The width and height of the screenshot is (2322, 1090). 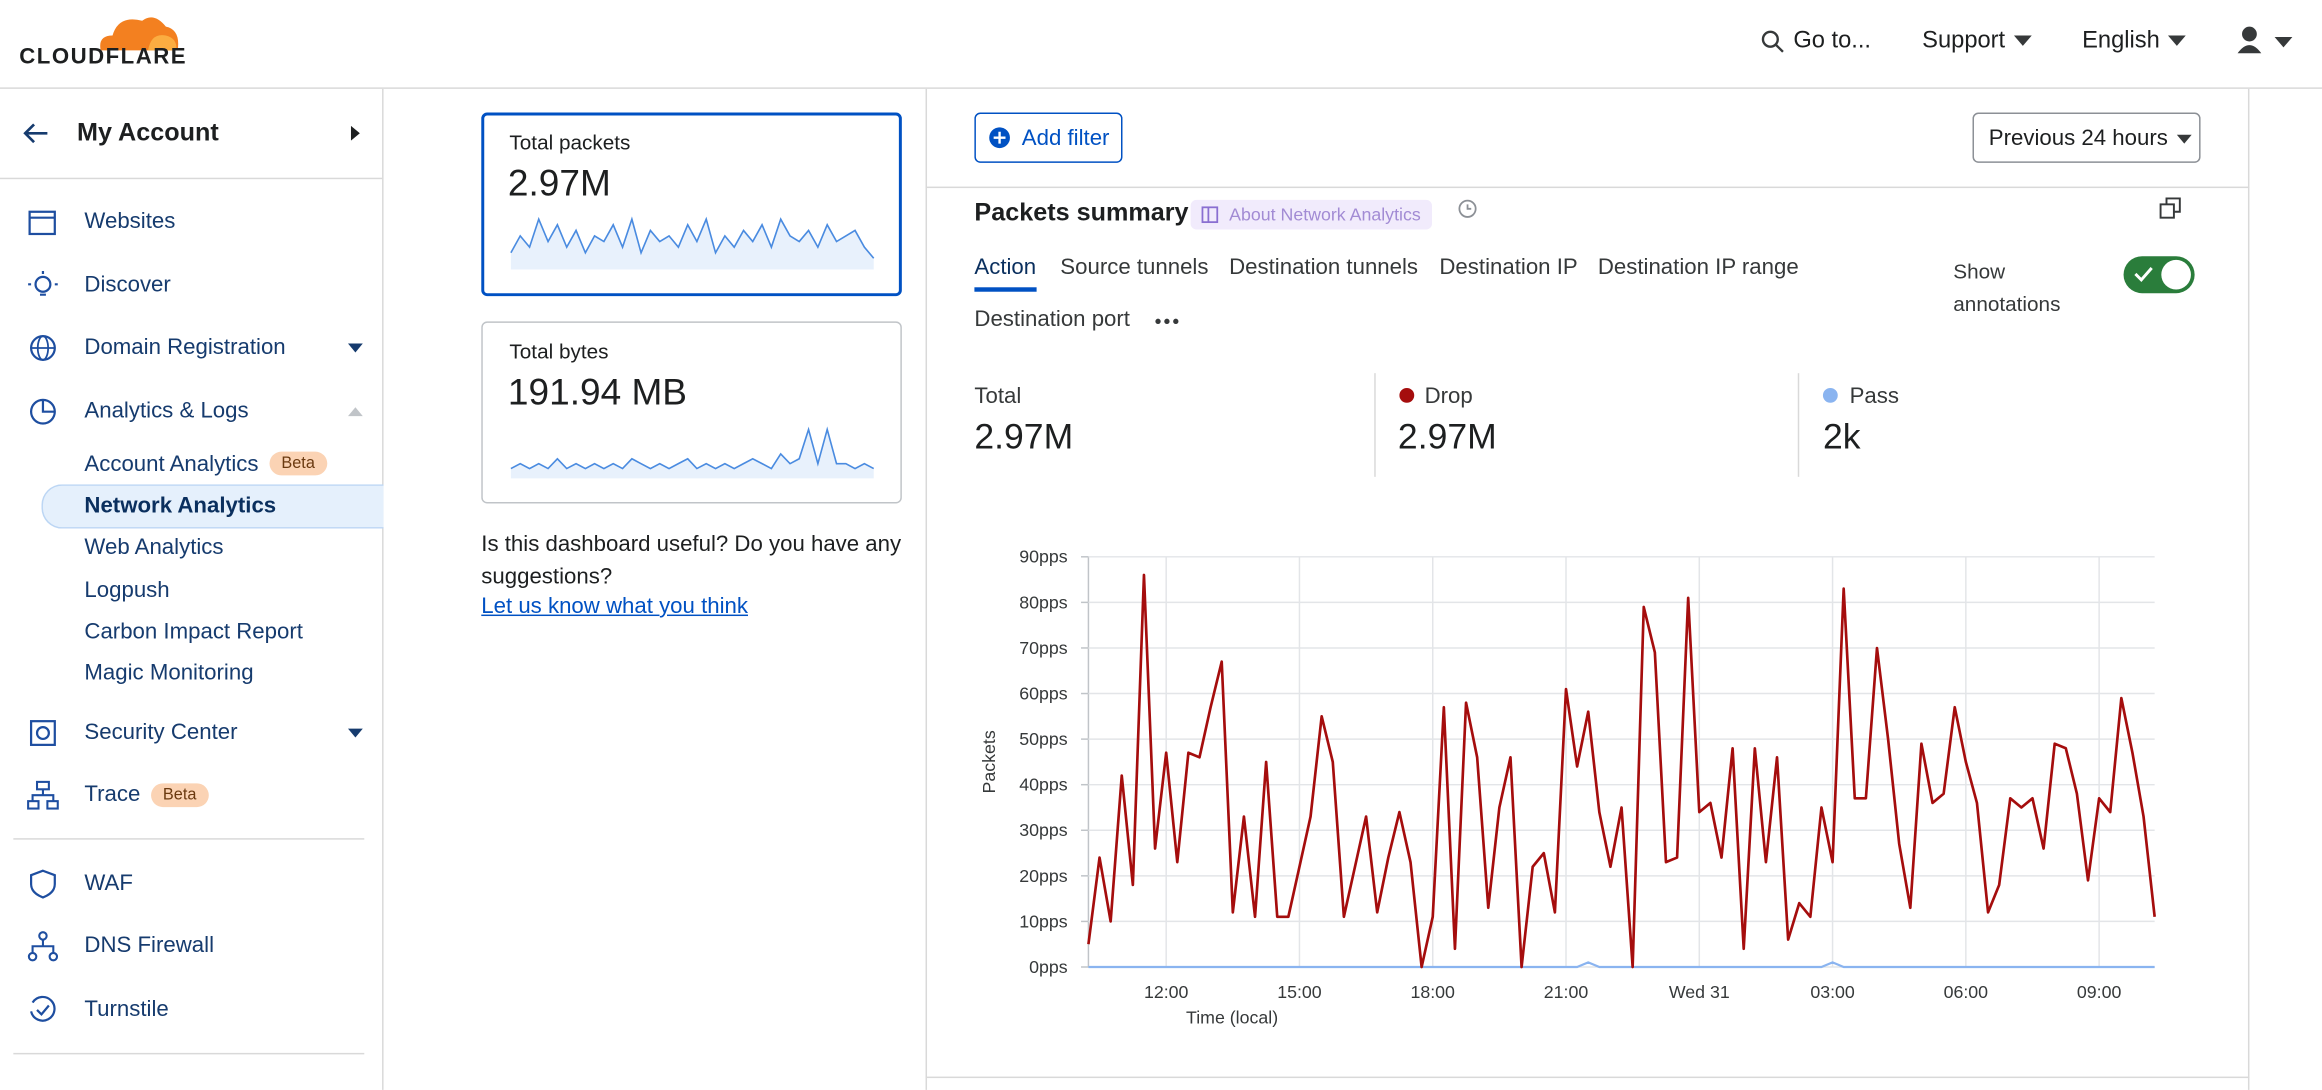 What do you see at coordinates (43, 283) in the screenshot?
I see `discover-icon` at bounding box center [43, 283].